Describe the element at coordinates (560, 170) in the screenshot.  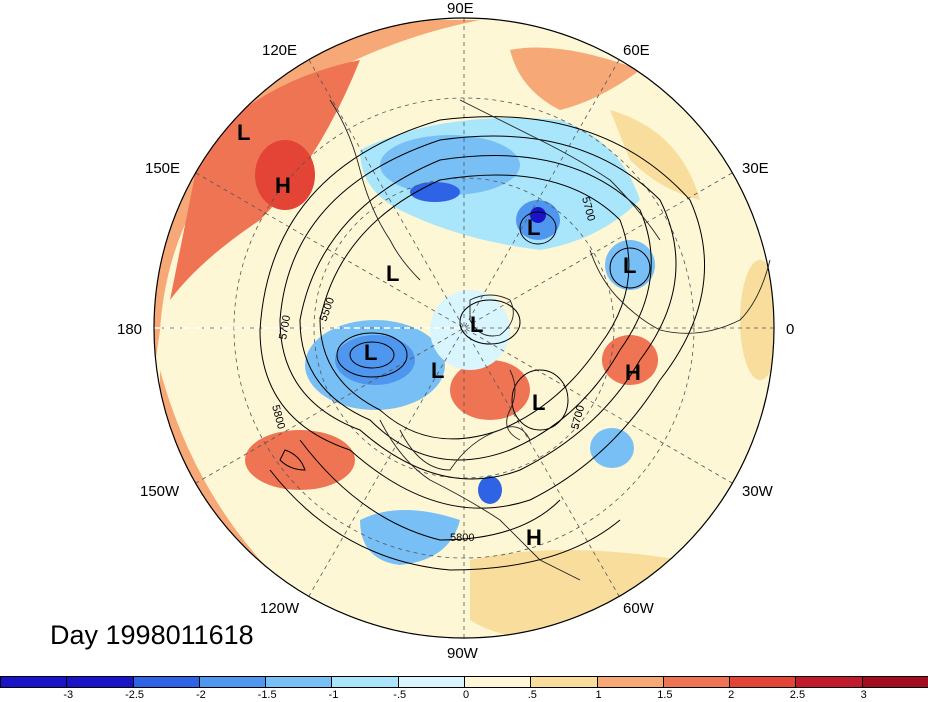
I see `coastline-asia-north` at that location.